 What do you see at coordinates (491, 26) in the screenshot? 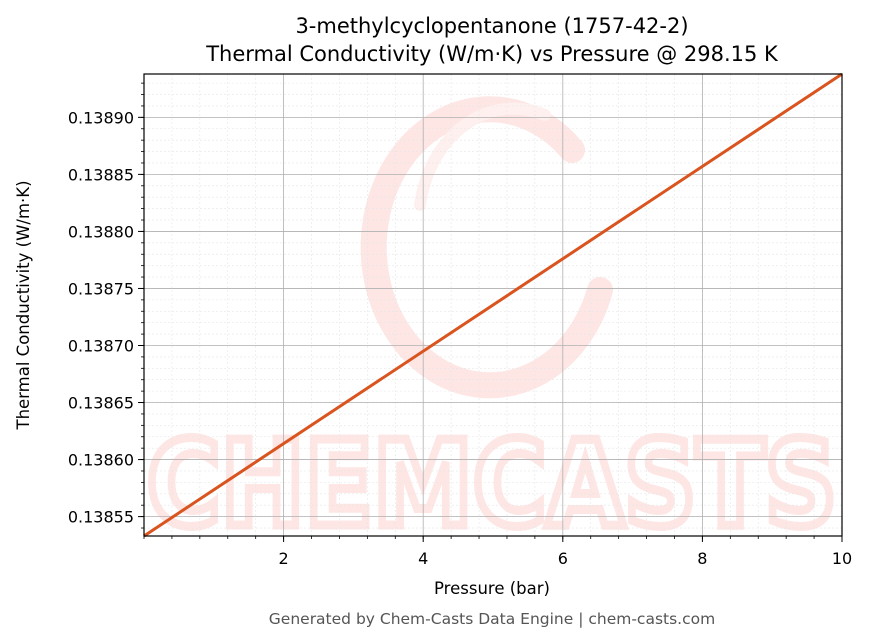
I see `chart-title-line1: 3-methylcyclopentanone (1757-42-2)` at bounding box center [491, 26].